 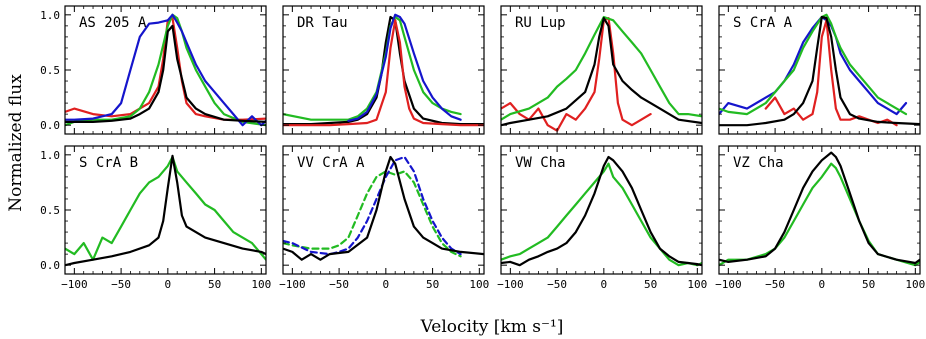 I want to click on panel: −100 −50 0 50 100 VZ Cha, so click(x=820, y=218).